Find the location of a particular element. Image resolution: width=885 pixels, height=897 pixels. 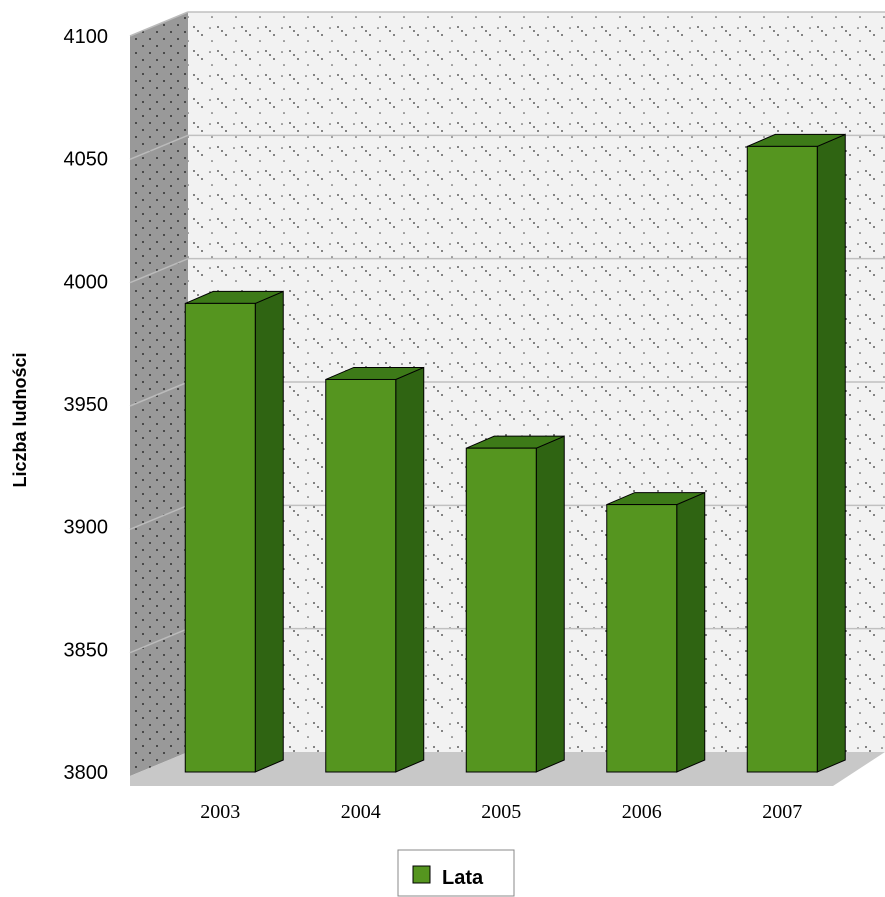

y-axis-ticks: 3800 3850 3900 3950 4000 4050 4100 is located at coordinates (86, 405).